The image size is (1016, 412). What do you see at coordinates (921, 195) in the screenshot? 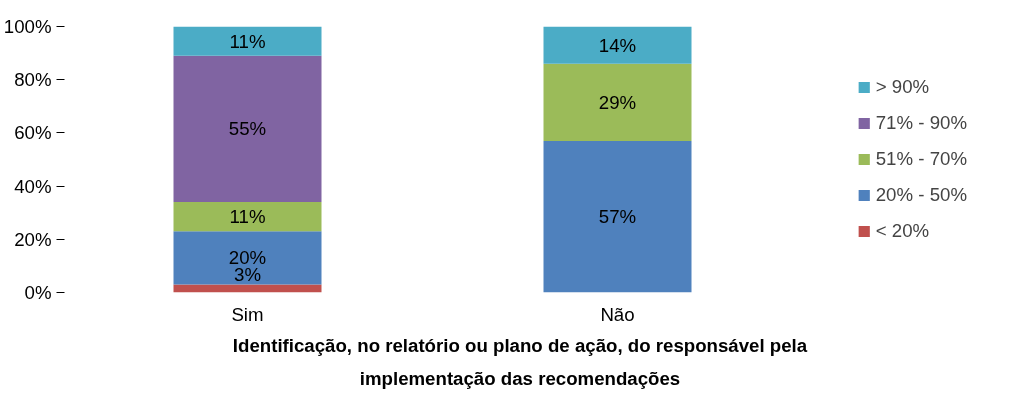
I see `legend-label: 20% - 50%` at bounding box center [921, 195].